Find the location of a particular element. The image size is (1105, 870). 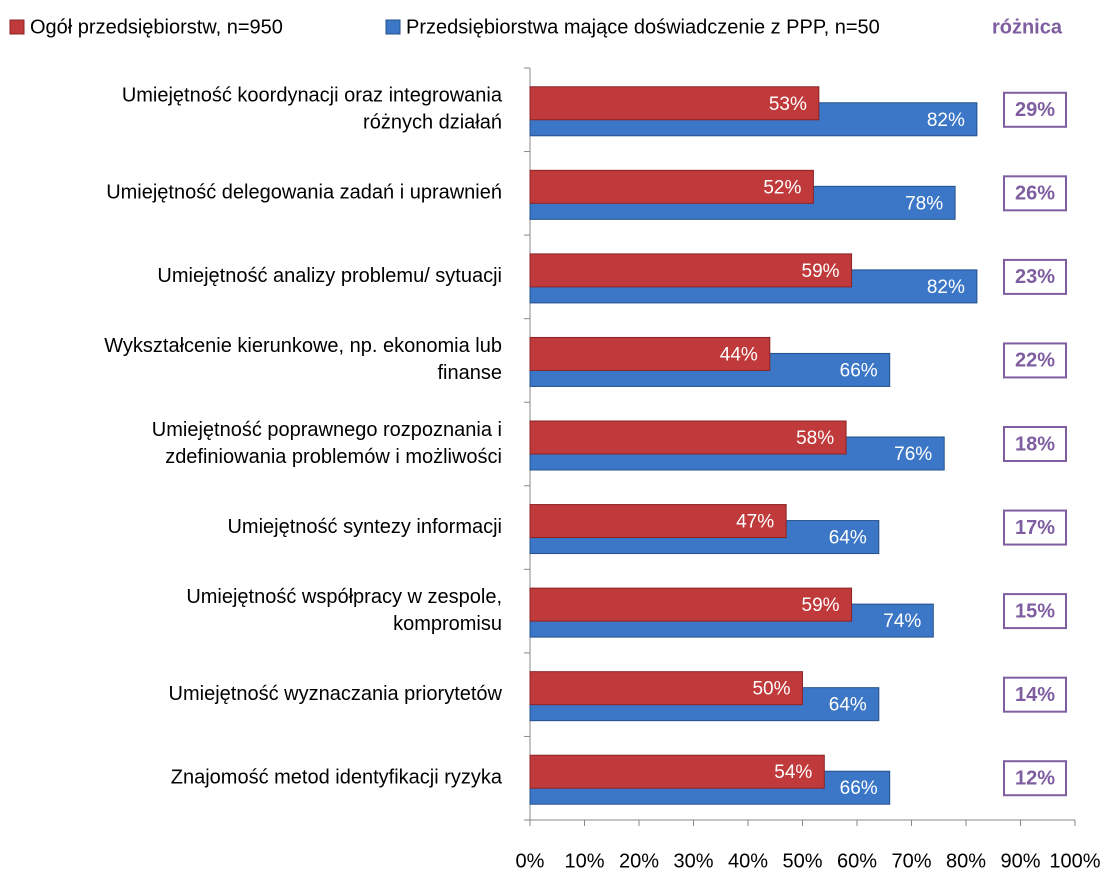

category-label: zdefiniowania problemów i możliwości is located at coordinates (333, 457).